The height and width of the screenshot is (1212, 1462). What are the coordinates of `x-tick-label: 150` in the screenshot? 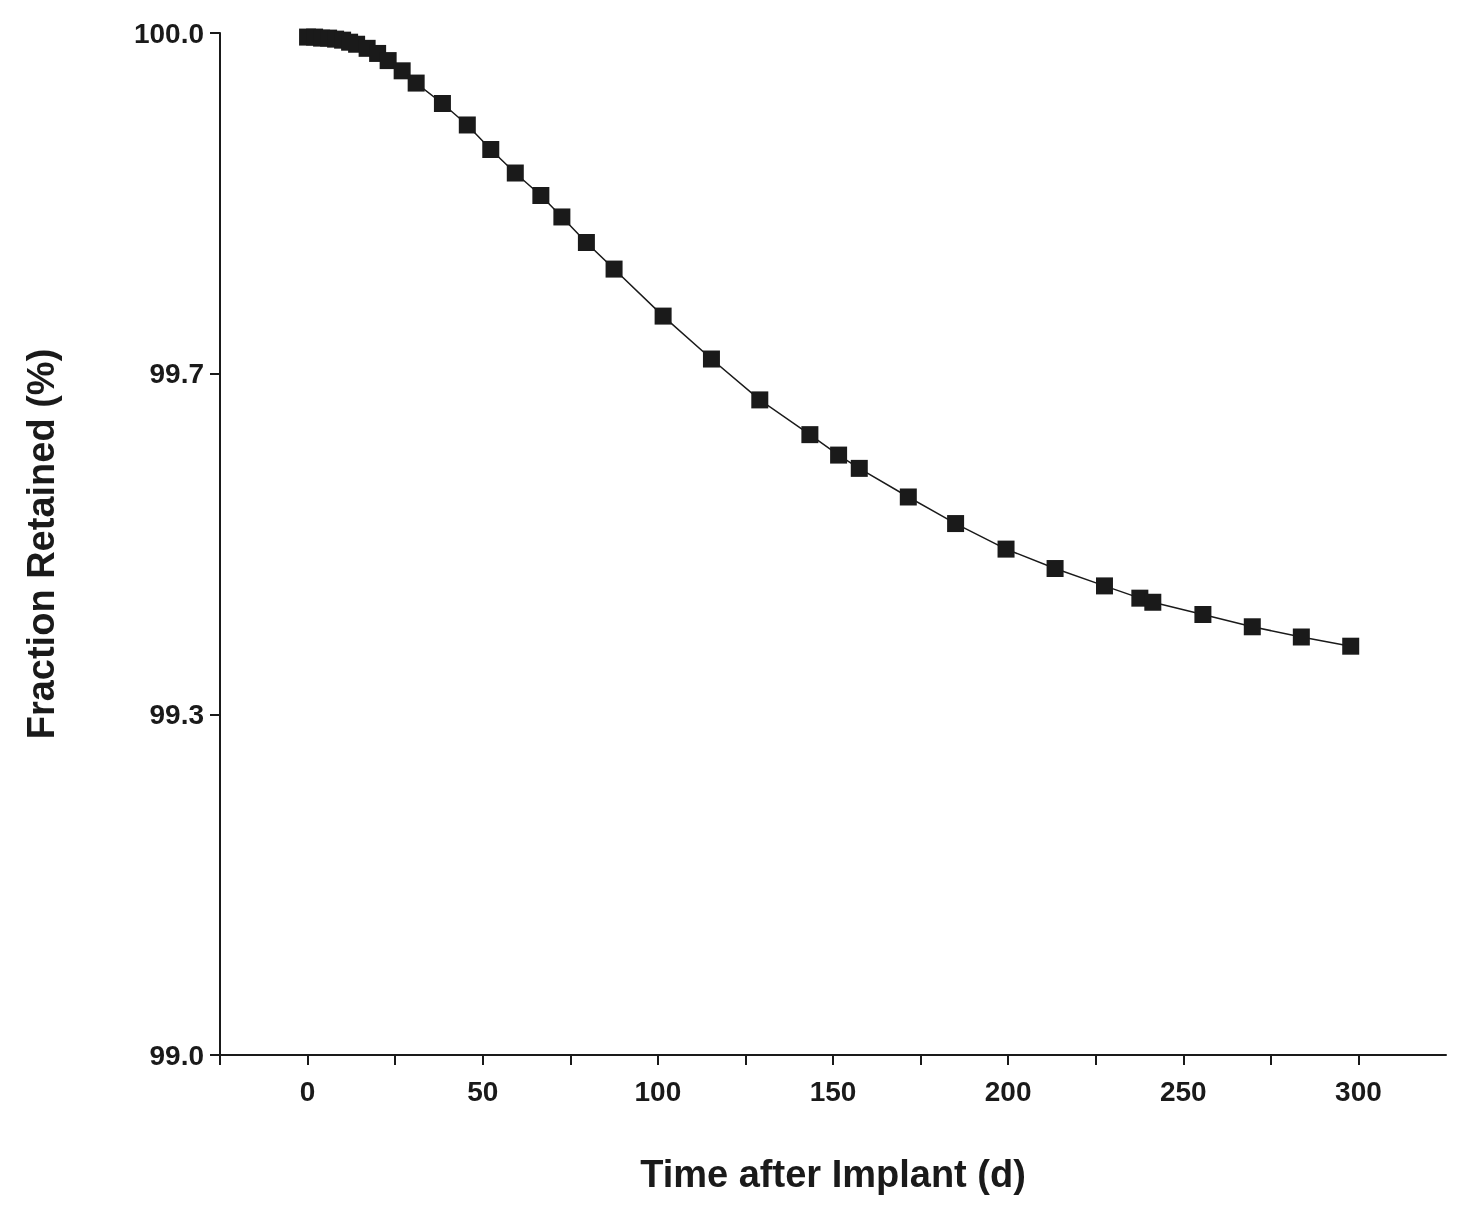 It's located at (833, 1091).